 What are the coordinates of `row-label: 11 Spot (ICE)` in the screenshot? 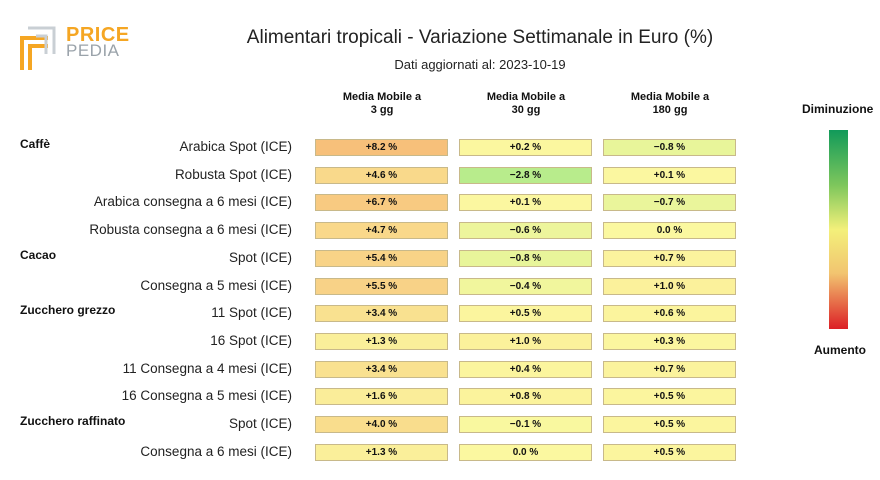 It's located at (251, 313).